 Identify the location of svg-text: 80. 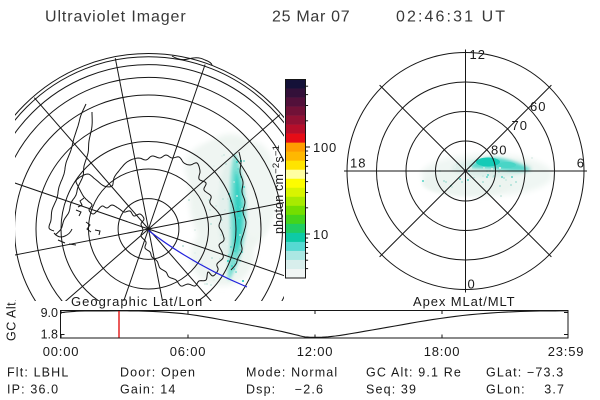
(499, 150).